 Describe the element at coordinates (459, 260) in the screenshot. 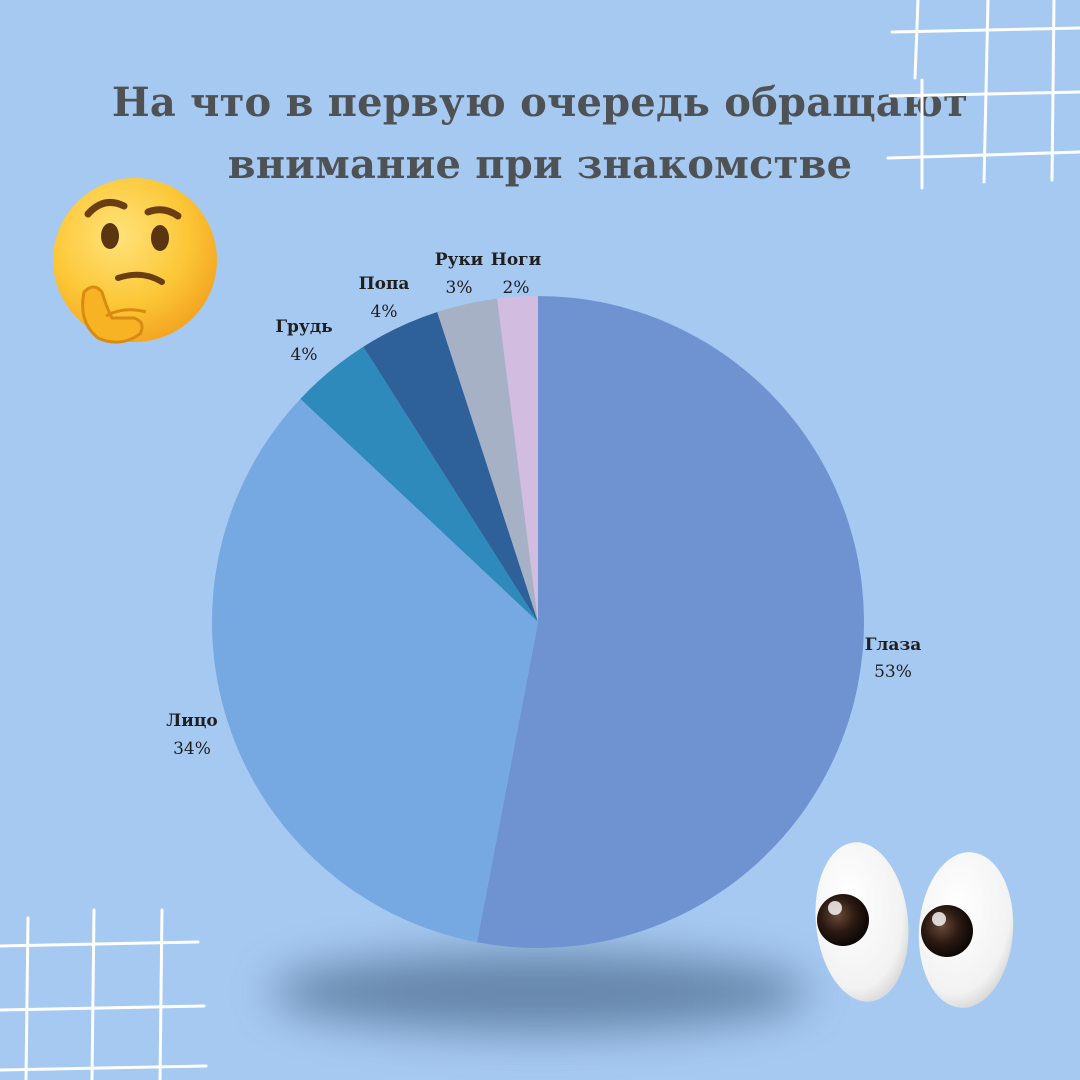

I see `label-ruki-name: Руки` at that location.